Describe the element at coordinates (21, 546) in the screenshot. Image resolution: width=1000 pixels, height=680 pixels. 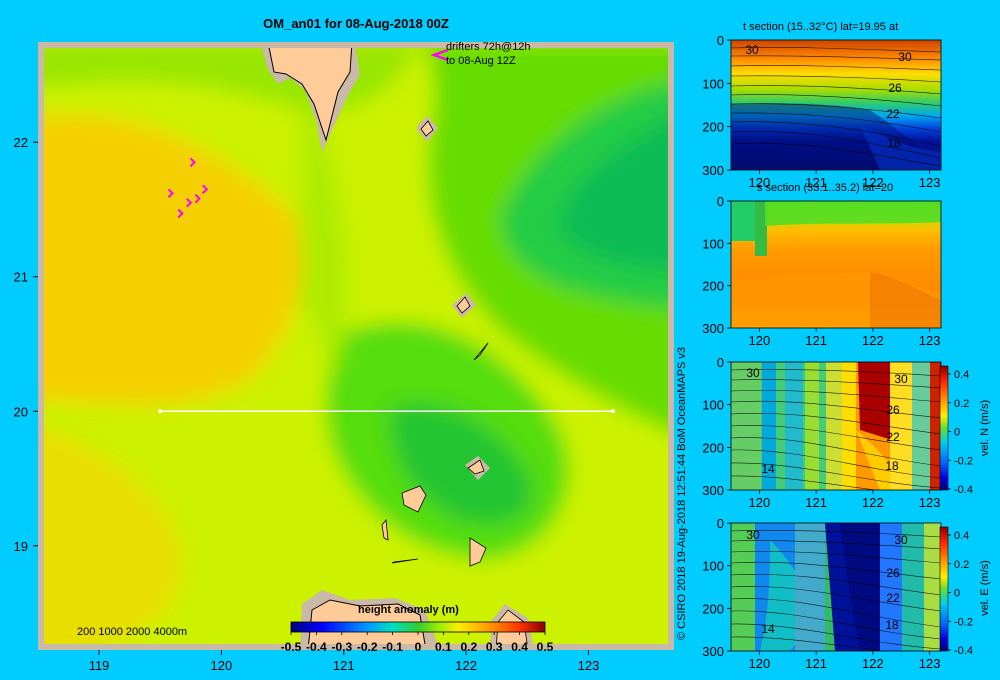
I see `map-y-tick-label: 19` at that location.